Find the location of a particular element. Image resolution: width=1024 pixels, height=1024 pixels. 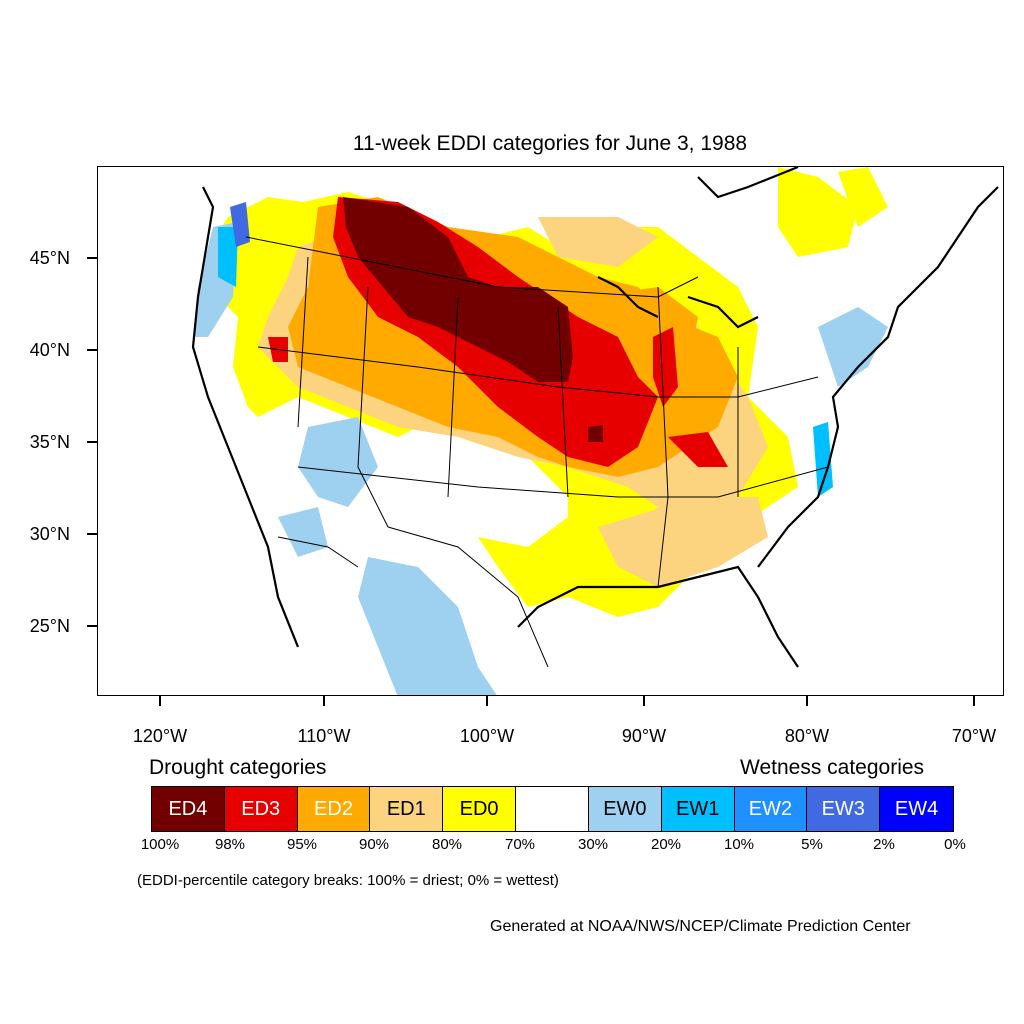

category-legend: ED4 ED3 ED2 ED1 ED0 EW0 EW1 EW2 EW3 EW4 is located at coordinates (552, 809).